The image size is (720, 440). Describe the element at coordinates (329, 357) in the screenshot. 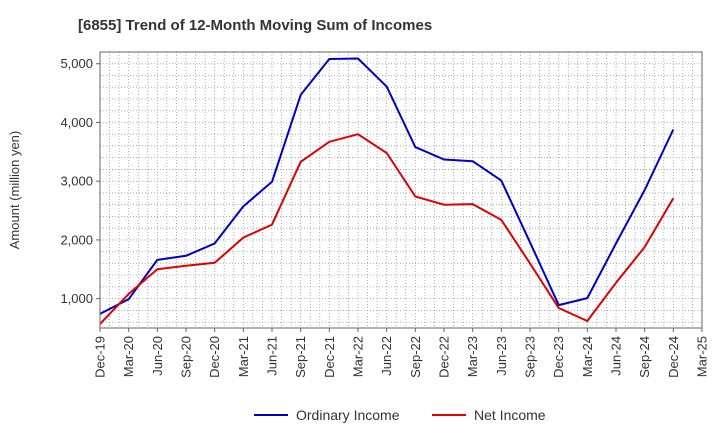

I see `x-tick-label: Dec-21` at that location.